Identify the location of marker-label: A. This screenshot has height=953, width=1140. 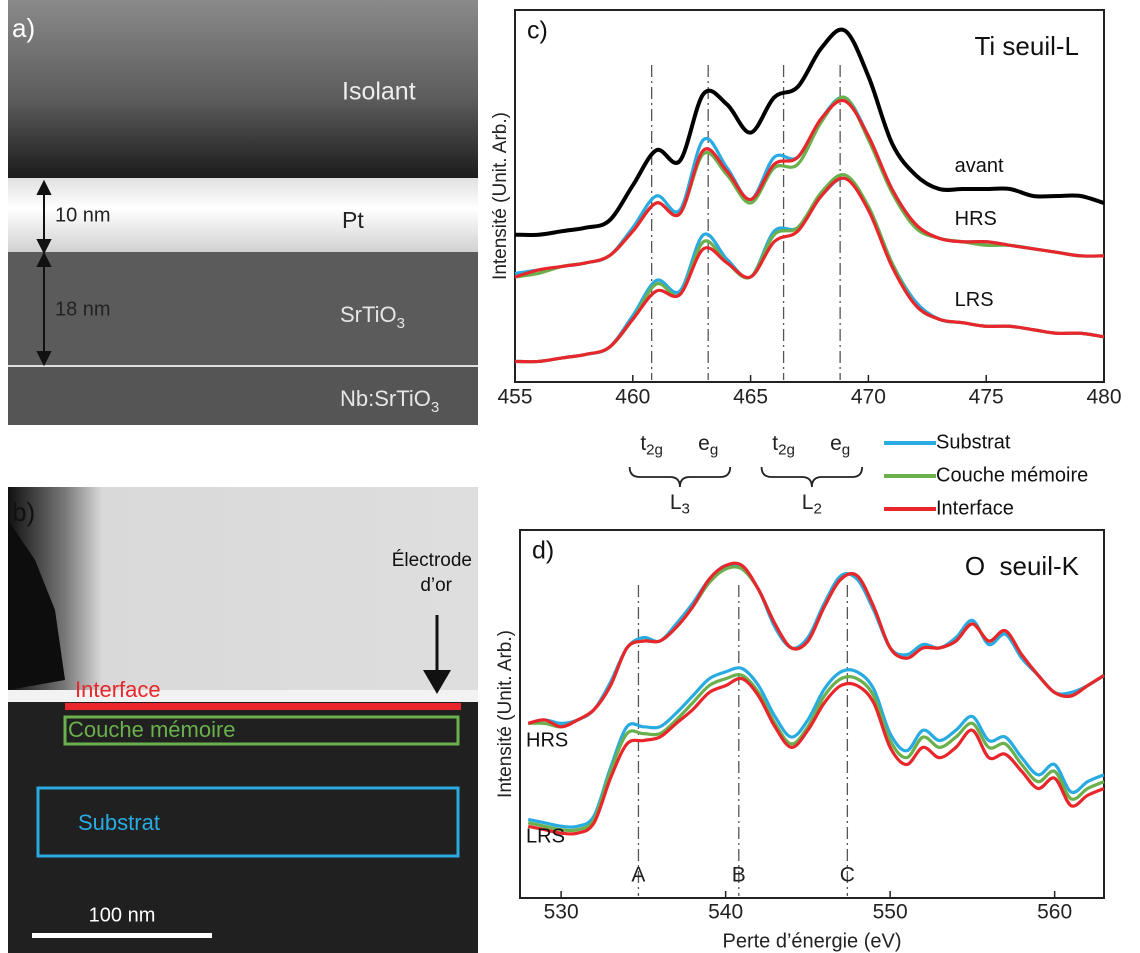
(638, 875).